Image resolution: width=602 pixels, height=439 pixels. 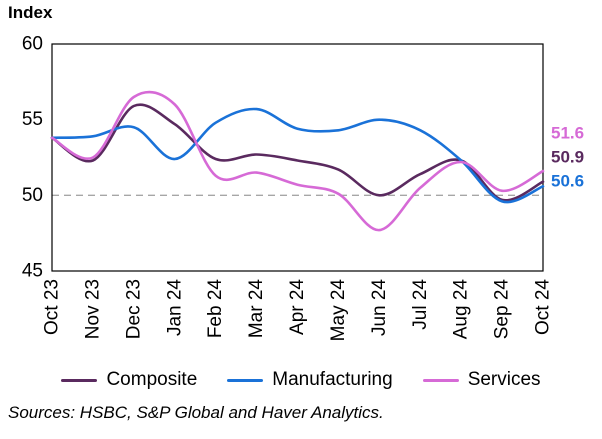 I want to click on y-tick-label: 55, so click(x=32, y=119).